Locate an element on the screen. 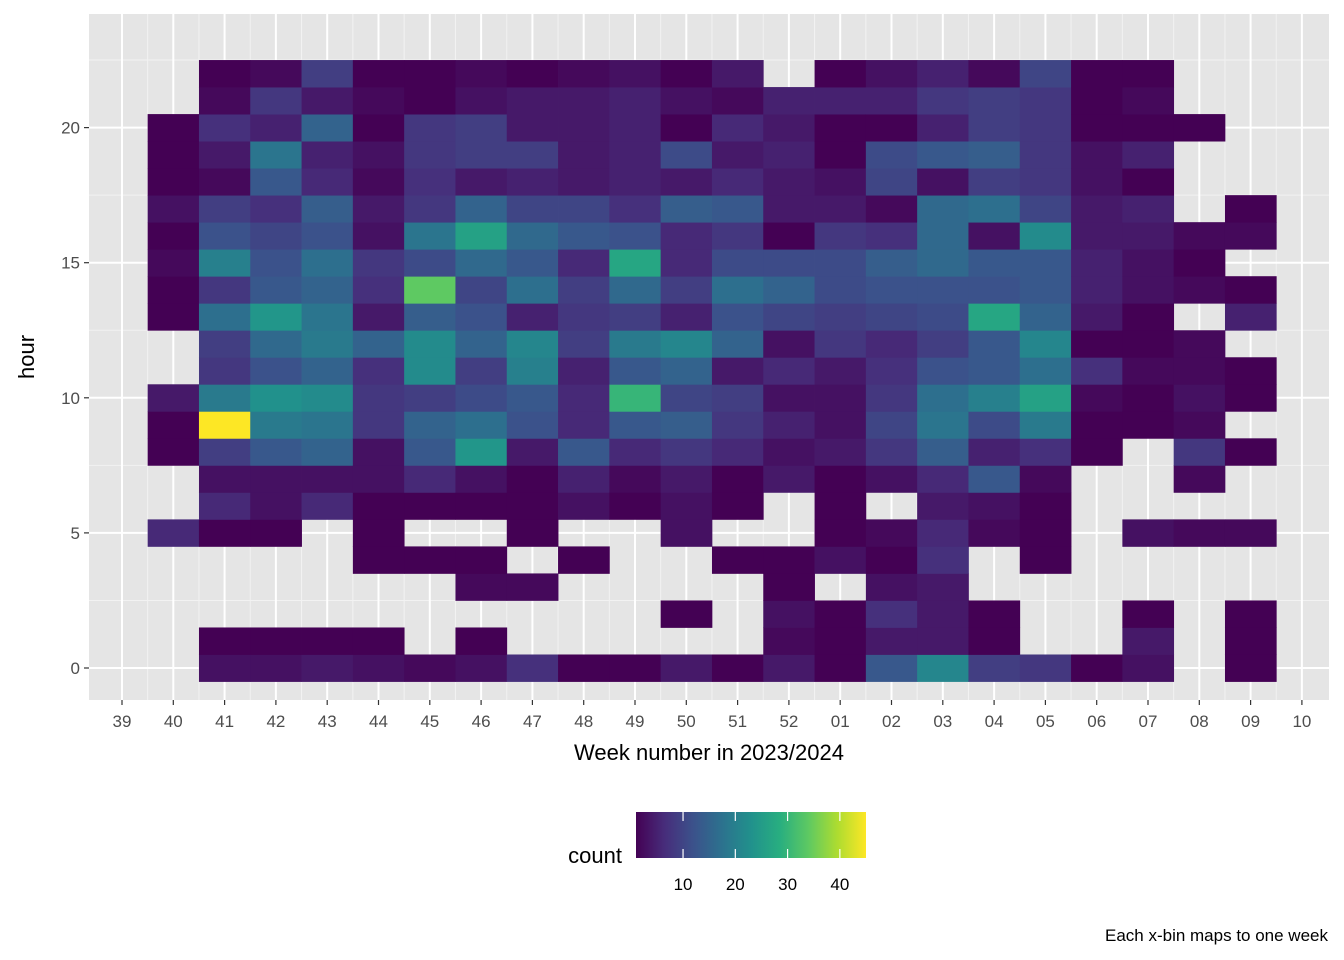 The width and height of the screenshot is (1344, 960). x-tick-label: 49 is located at coordinates (635, 721).